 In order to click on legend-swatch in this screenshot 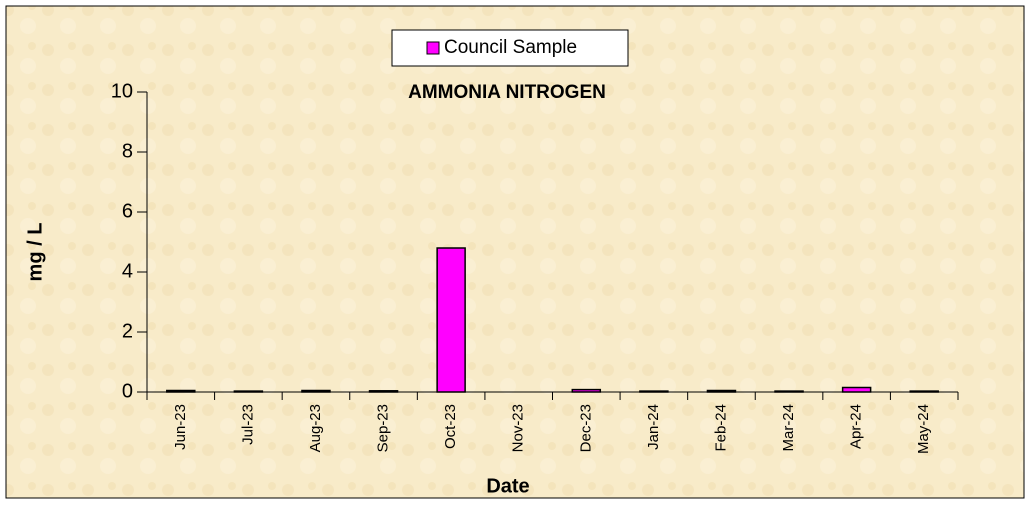, I will do `click(433, 48)`.